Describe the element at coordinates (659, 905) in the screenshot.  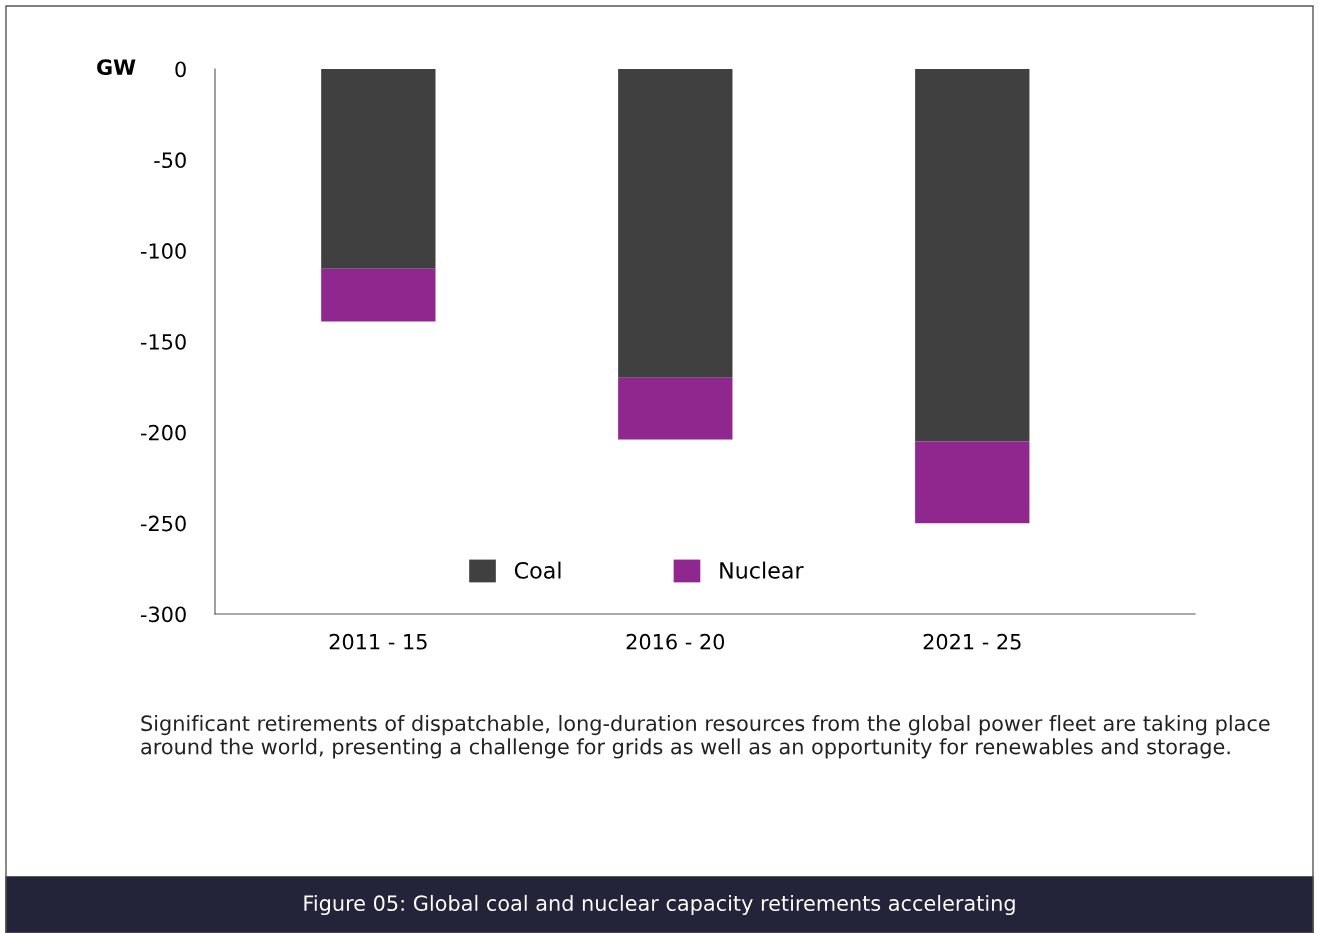
I see `text: Figure 05: Global coal and nuclear capacity retirements accelerating` at that location.